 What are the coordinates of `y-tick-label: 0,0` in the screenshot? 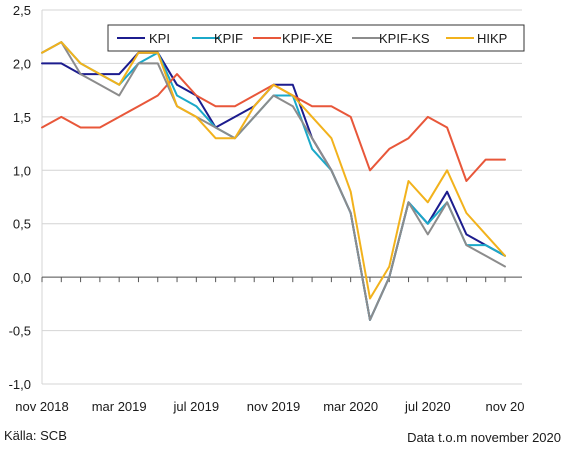 It's located at (22, 277).